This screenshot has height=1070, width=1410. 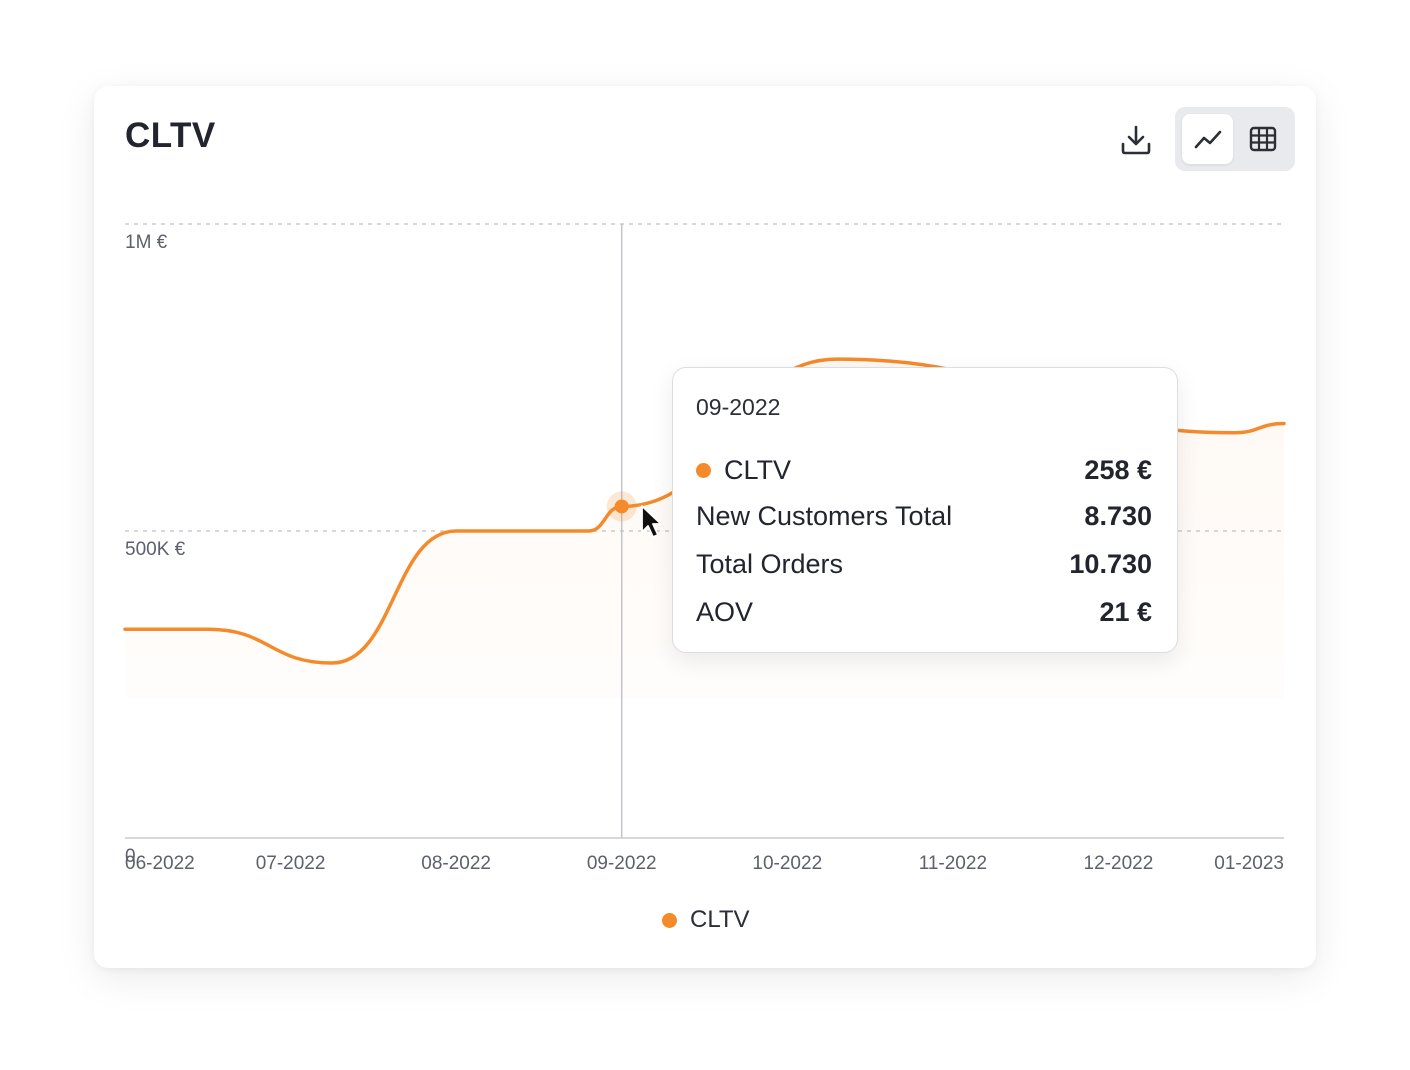 What do you see at coordinates (130, 856) in the screenshot?
I see `y-tick-label: 0` at bounding box center [130, 856].